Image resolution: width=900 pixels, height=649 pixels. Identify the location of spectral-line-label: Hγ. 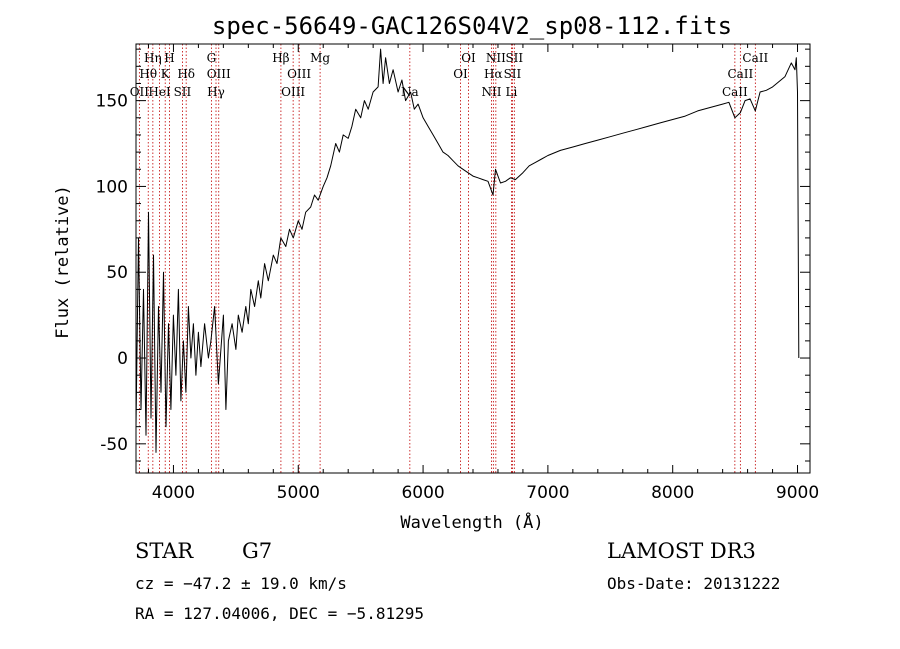
(216, 92).